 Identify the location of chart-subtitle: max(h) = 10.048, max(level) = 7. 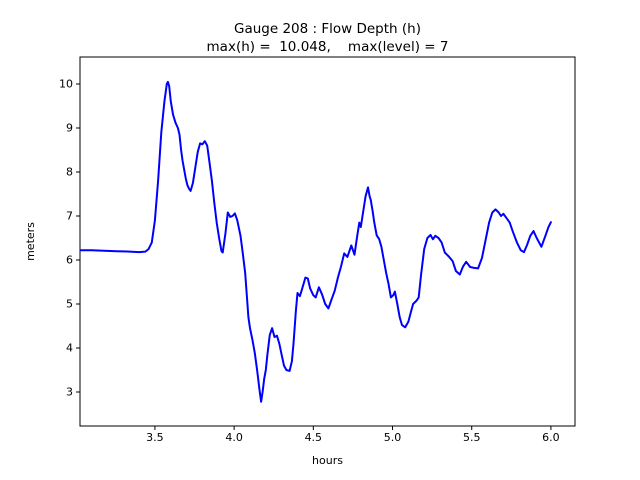
(328, 47).